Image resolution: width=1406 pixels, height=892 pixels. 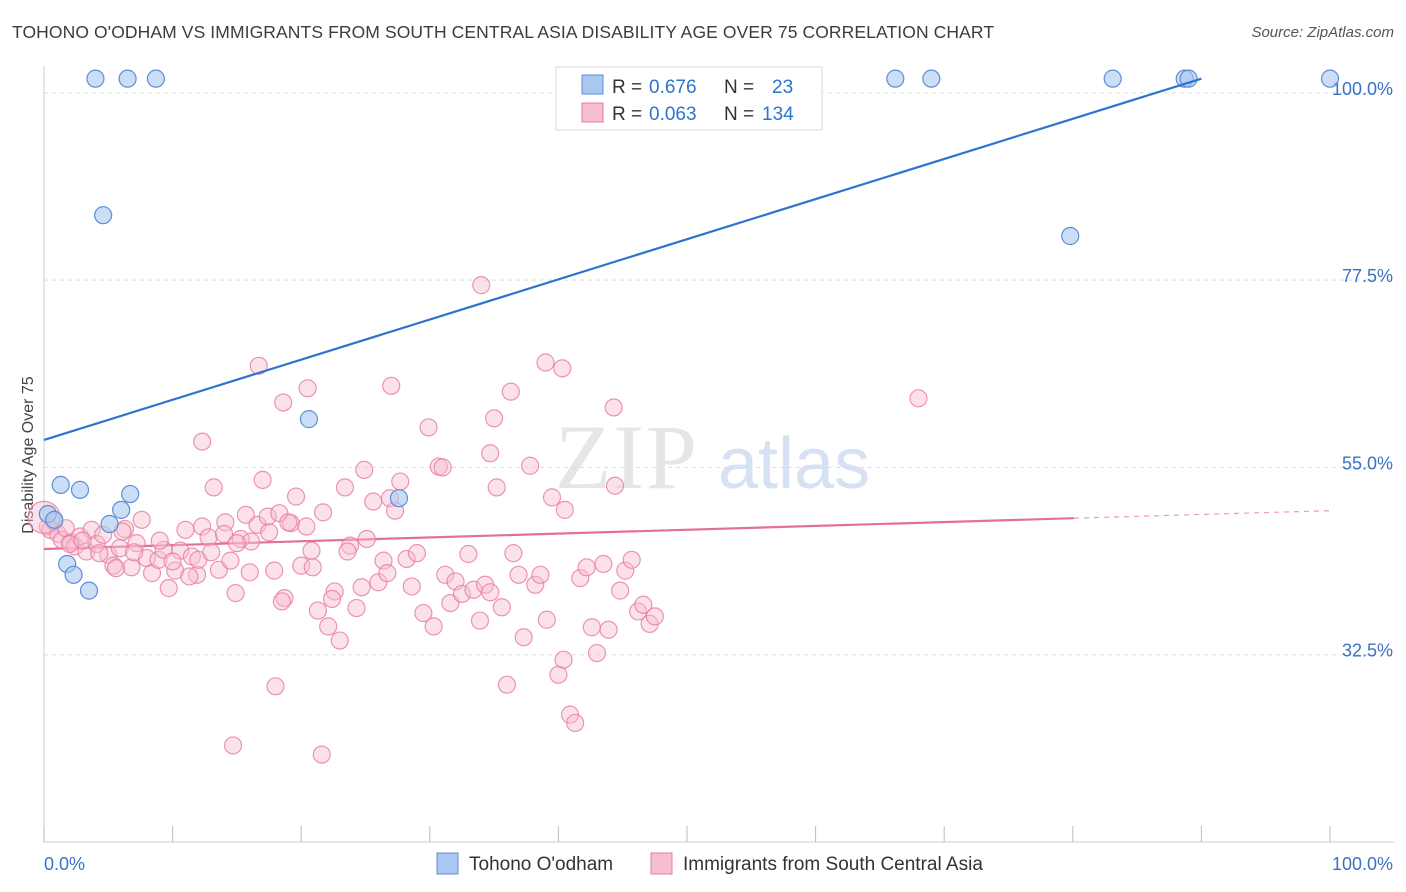 I want to click on legend-n-value-1: 23, so click(x=782, y=87).